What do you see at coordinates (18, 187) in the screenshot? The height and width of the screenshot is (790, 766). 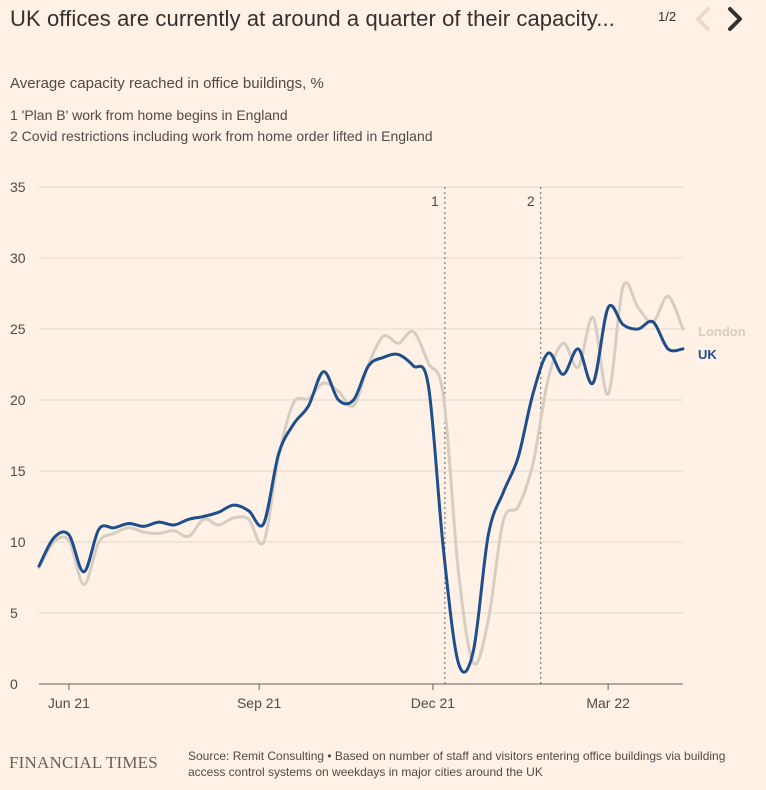 I see `y-tick-label: 35` at bounding box center [18, 187].